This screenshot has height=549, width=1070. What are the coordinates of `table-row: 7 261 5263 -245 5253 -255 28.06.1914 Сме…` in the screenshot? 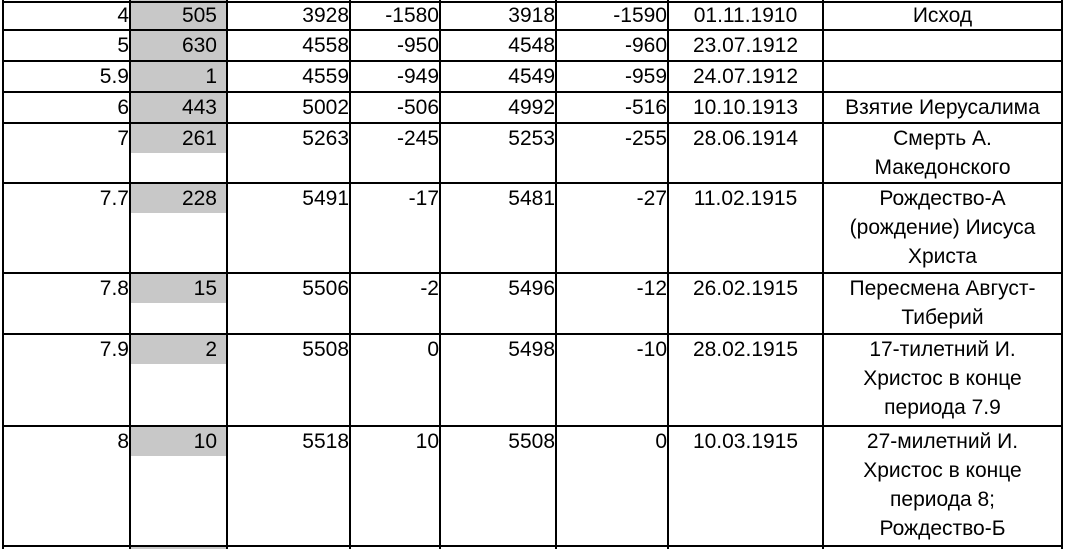 It's located at (532, 153).